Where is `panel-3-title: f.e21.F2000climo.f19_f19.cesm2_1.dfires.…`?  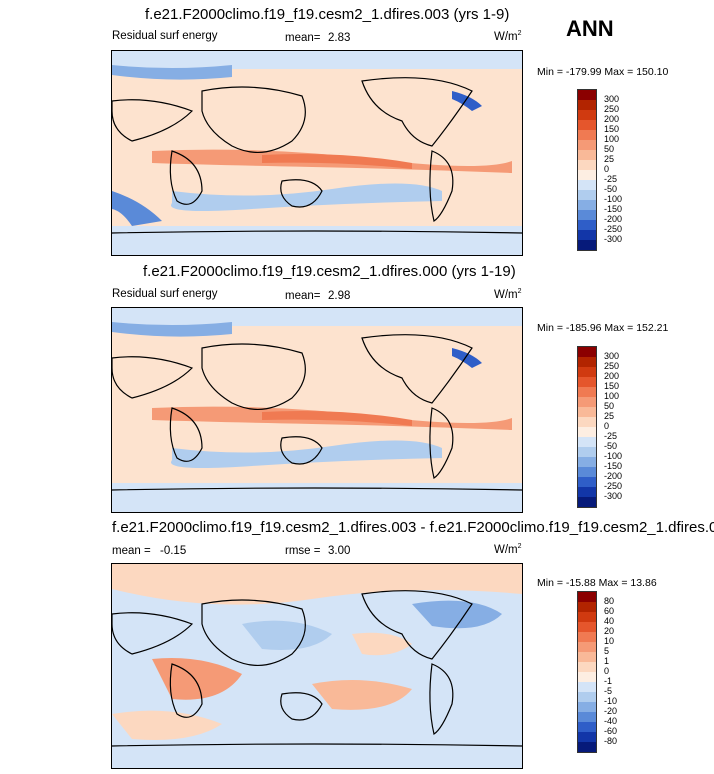 panel-3-title: f.e21.F2000climo.f19_f19.cesm2_1.dfires.… is located at coordinates (413, 527).